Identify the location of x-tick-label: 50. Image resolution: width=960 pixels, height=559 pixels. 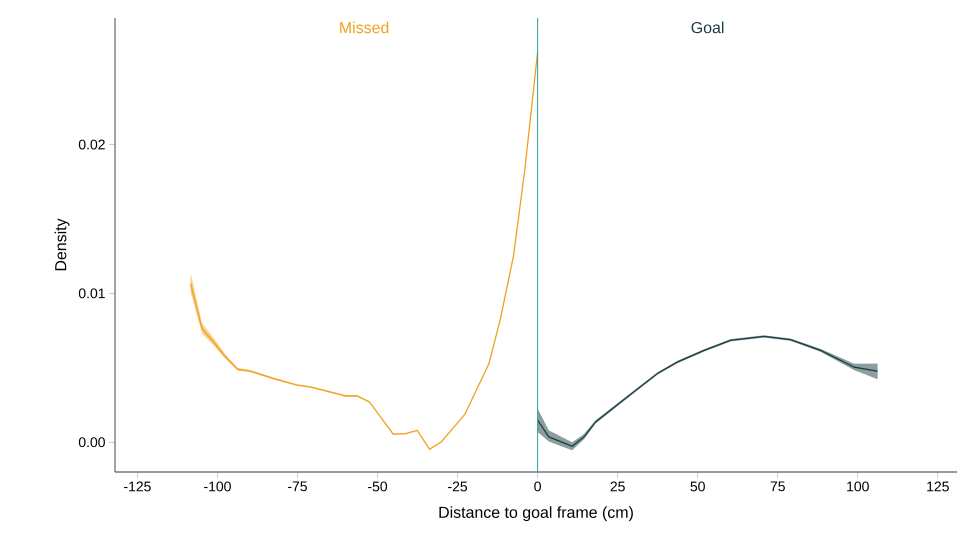
(697, 487).